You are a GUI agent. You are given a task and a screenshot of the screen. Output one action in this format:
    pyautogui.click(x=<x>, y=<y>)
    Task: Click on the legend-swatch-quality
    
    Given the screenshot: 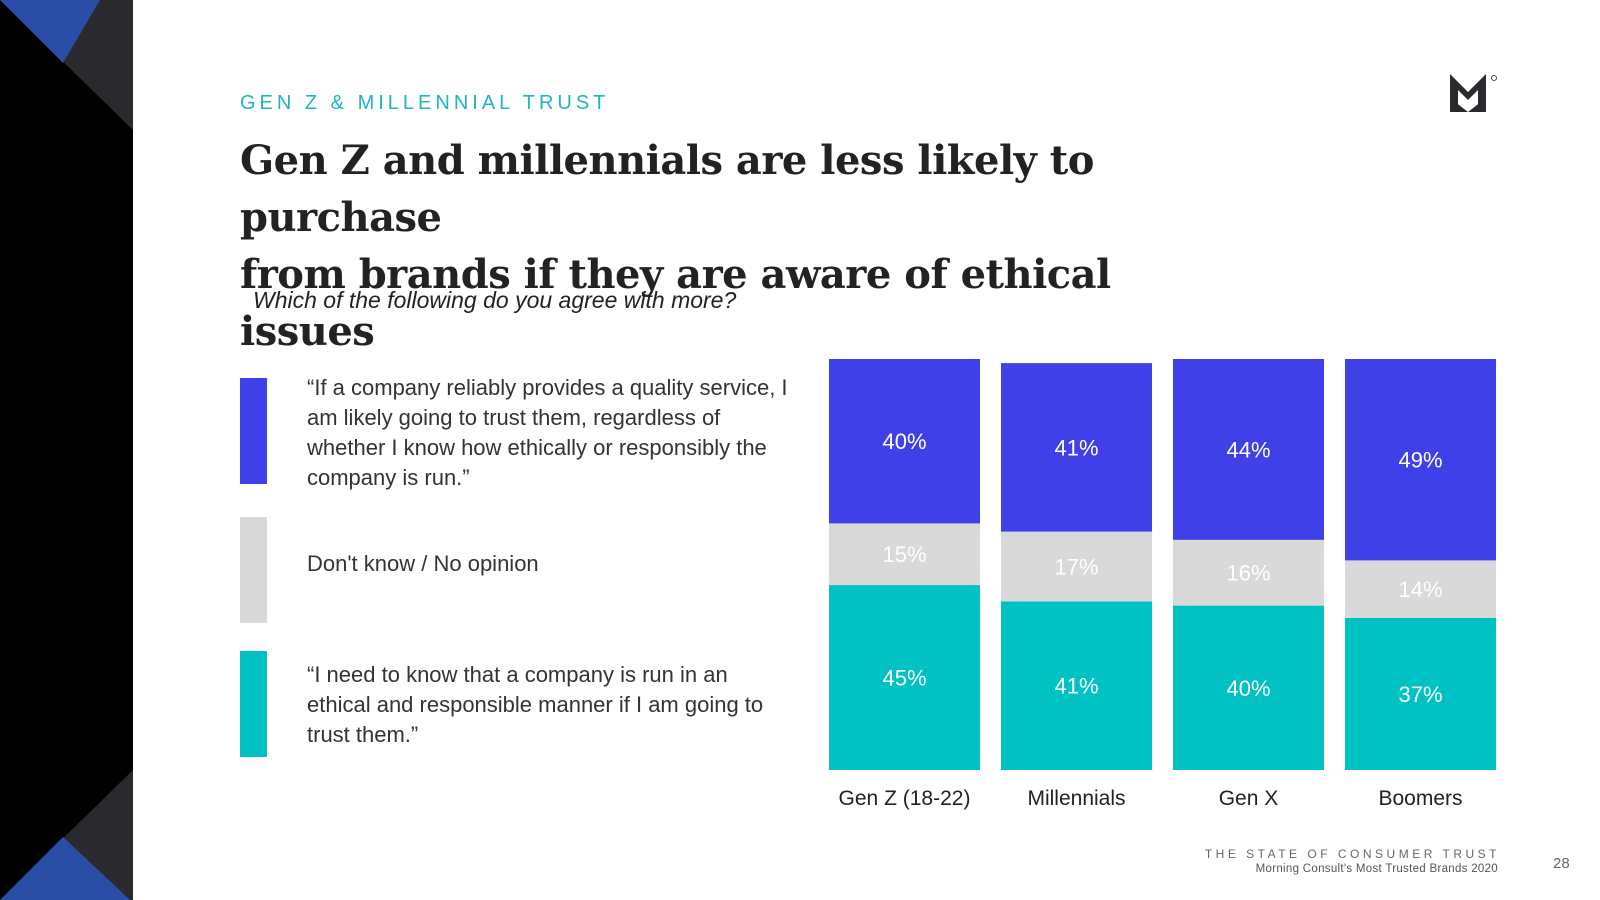 What is the action you would take?
    pyautogui.click(x=253, y=431)
    